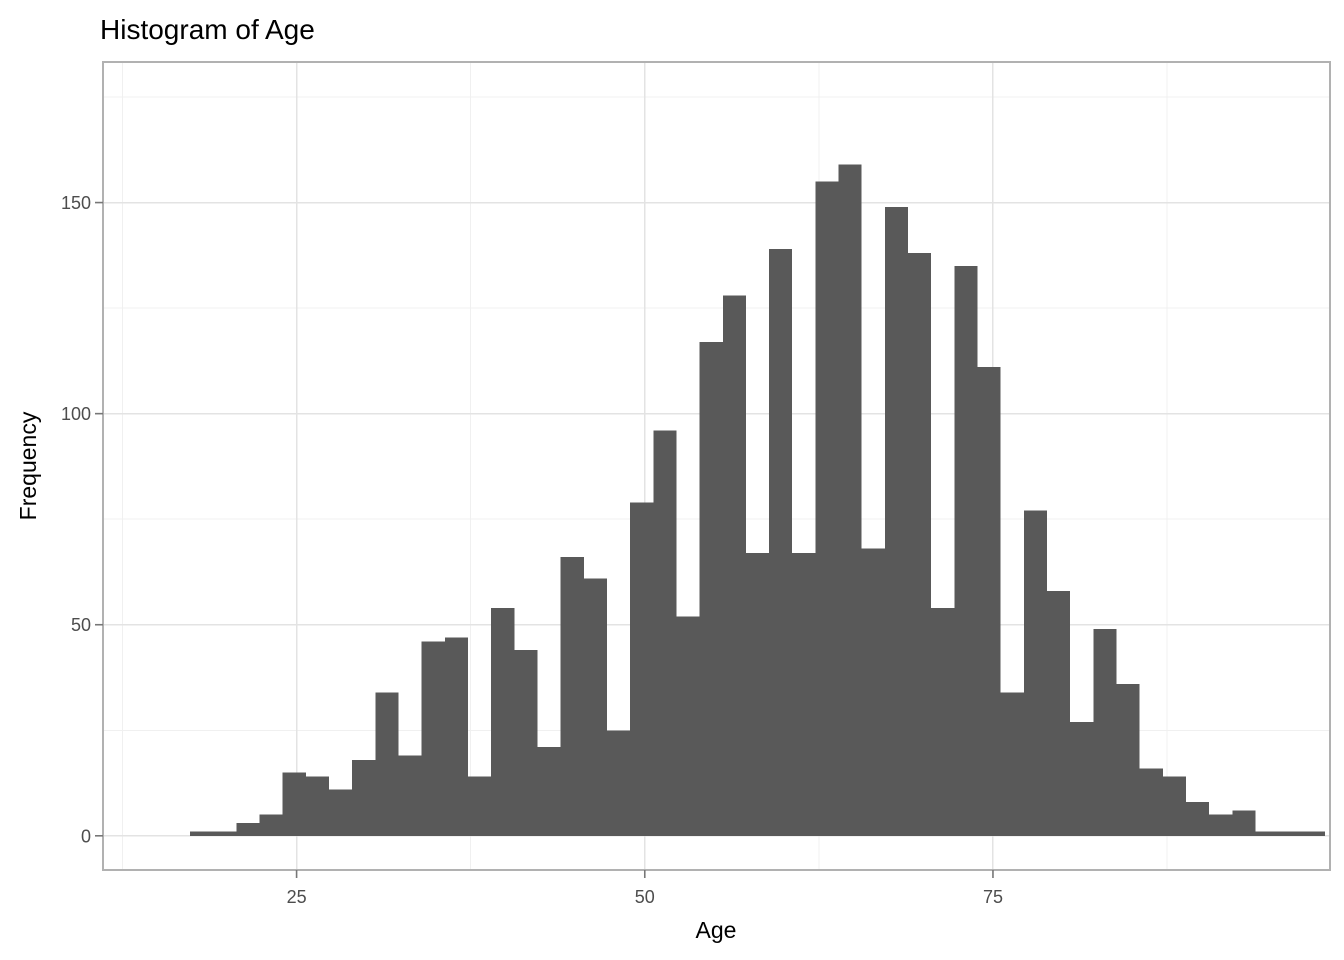  I want to click on x-tick-label: 50, so click(645, 897).